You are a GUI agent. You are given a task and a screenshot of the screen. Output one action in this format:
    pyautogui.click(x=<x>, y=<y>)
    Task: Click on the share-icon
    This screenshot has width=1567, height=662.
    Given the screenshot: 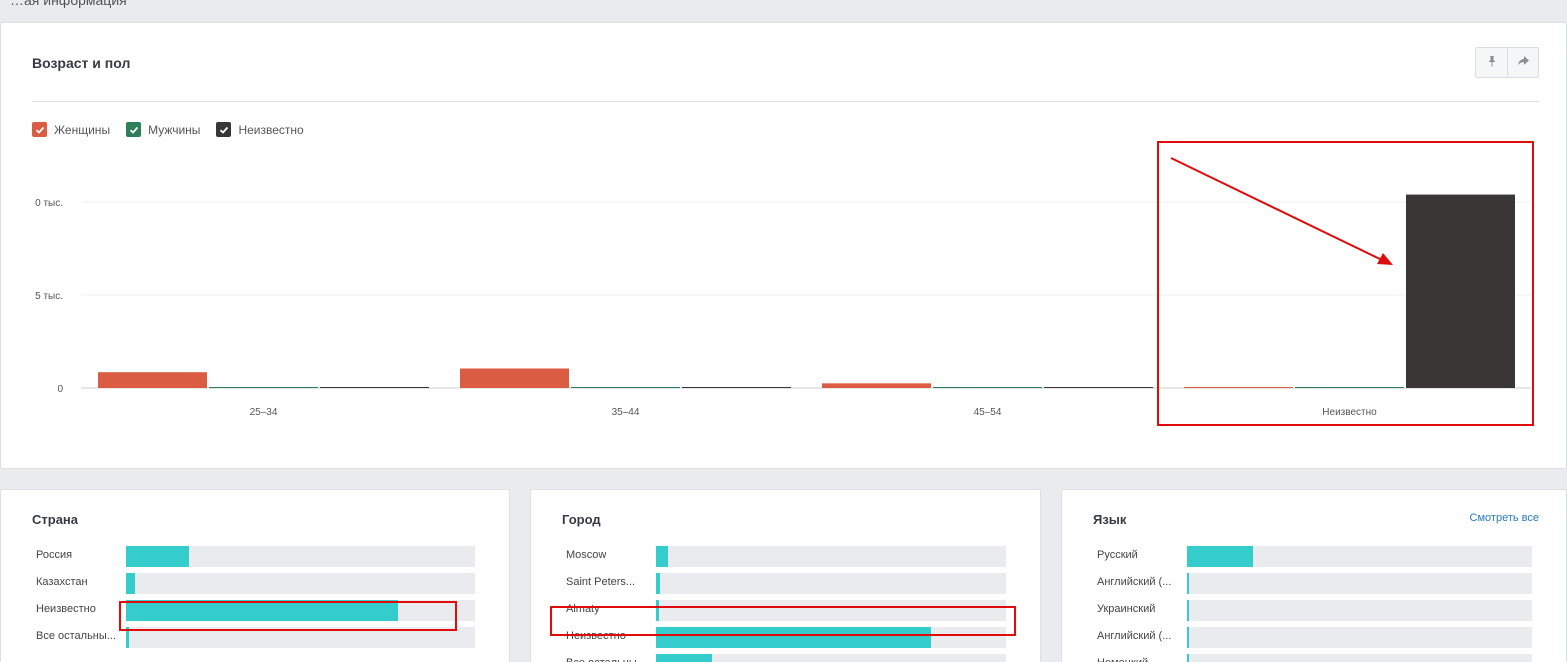 What is the action you would take?
    pyautogui.click(x=1523, y=63)
    